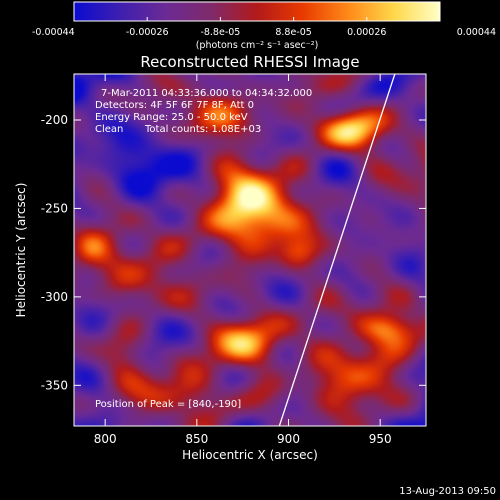  Describe the element at coordinates (366, 32) in the screenshot. I see `colorbar-tick-label: 0.00026` at that location.